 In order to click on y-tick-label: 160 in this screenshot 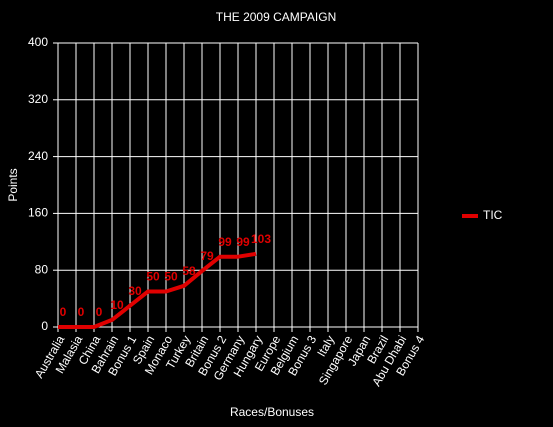, I will do `click(38, 213)`.